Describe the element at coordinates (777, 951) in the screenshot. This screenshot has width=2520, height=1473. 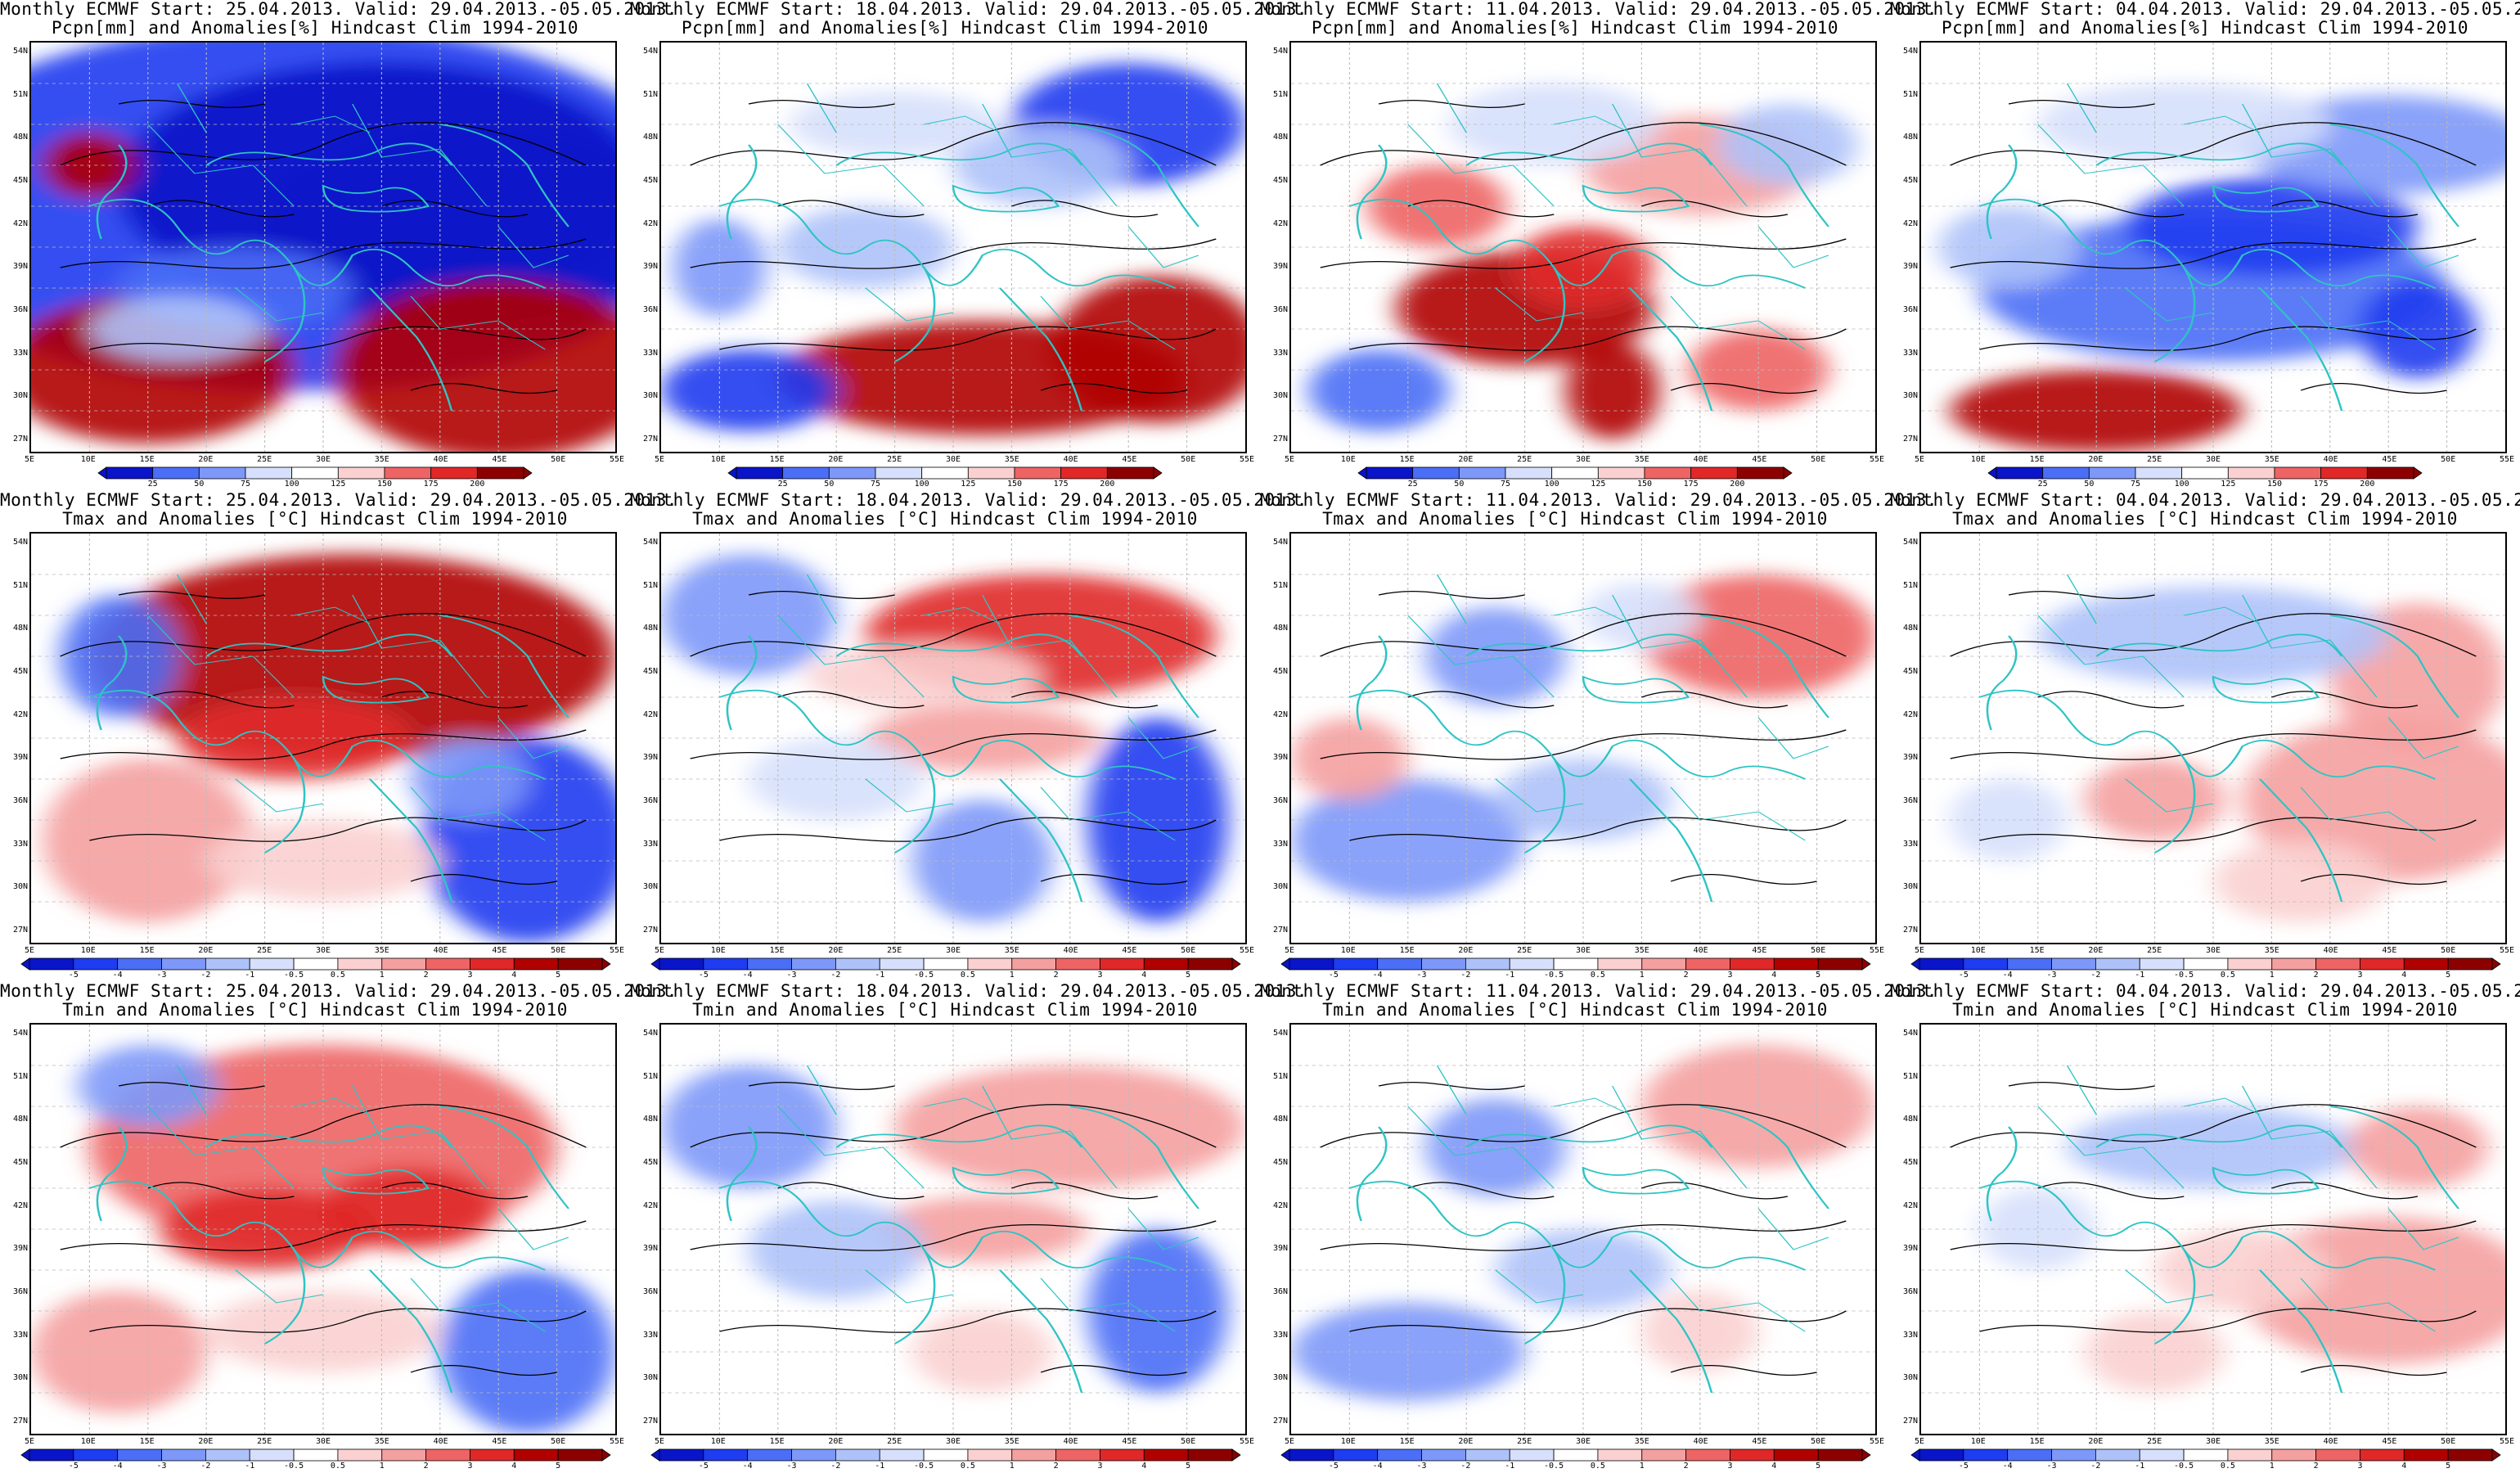
I see `lon-label: 15E` at that location.